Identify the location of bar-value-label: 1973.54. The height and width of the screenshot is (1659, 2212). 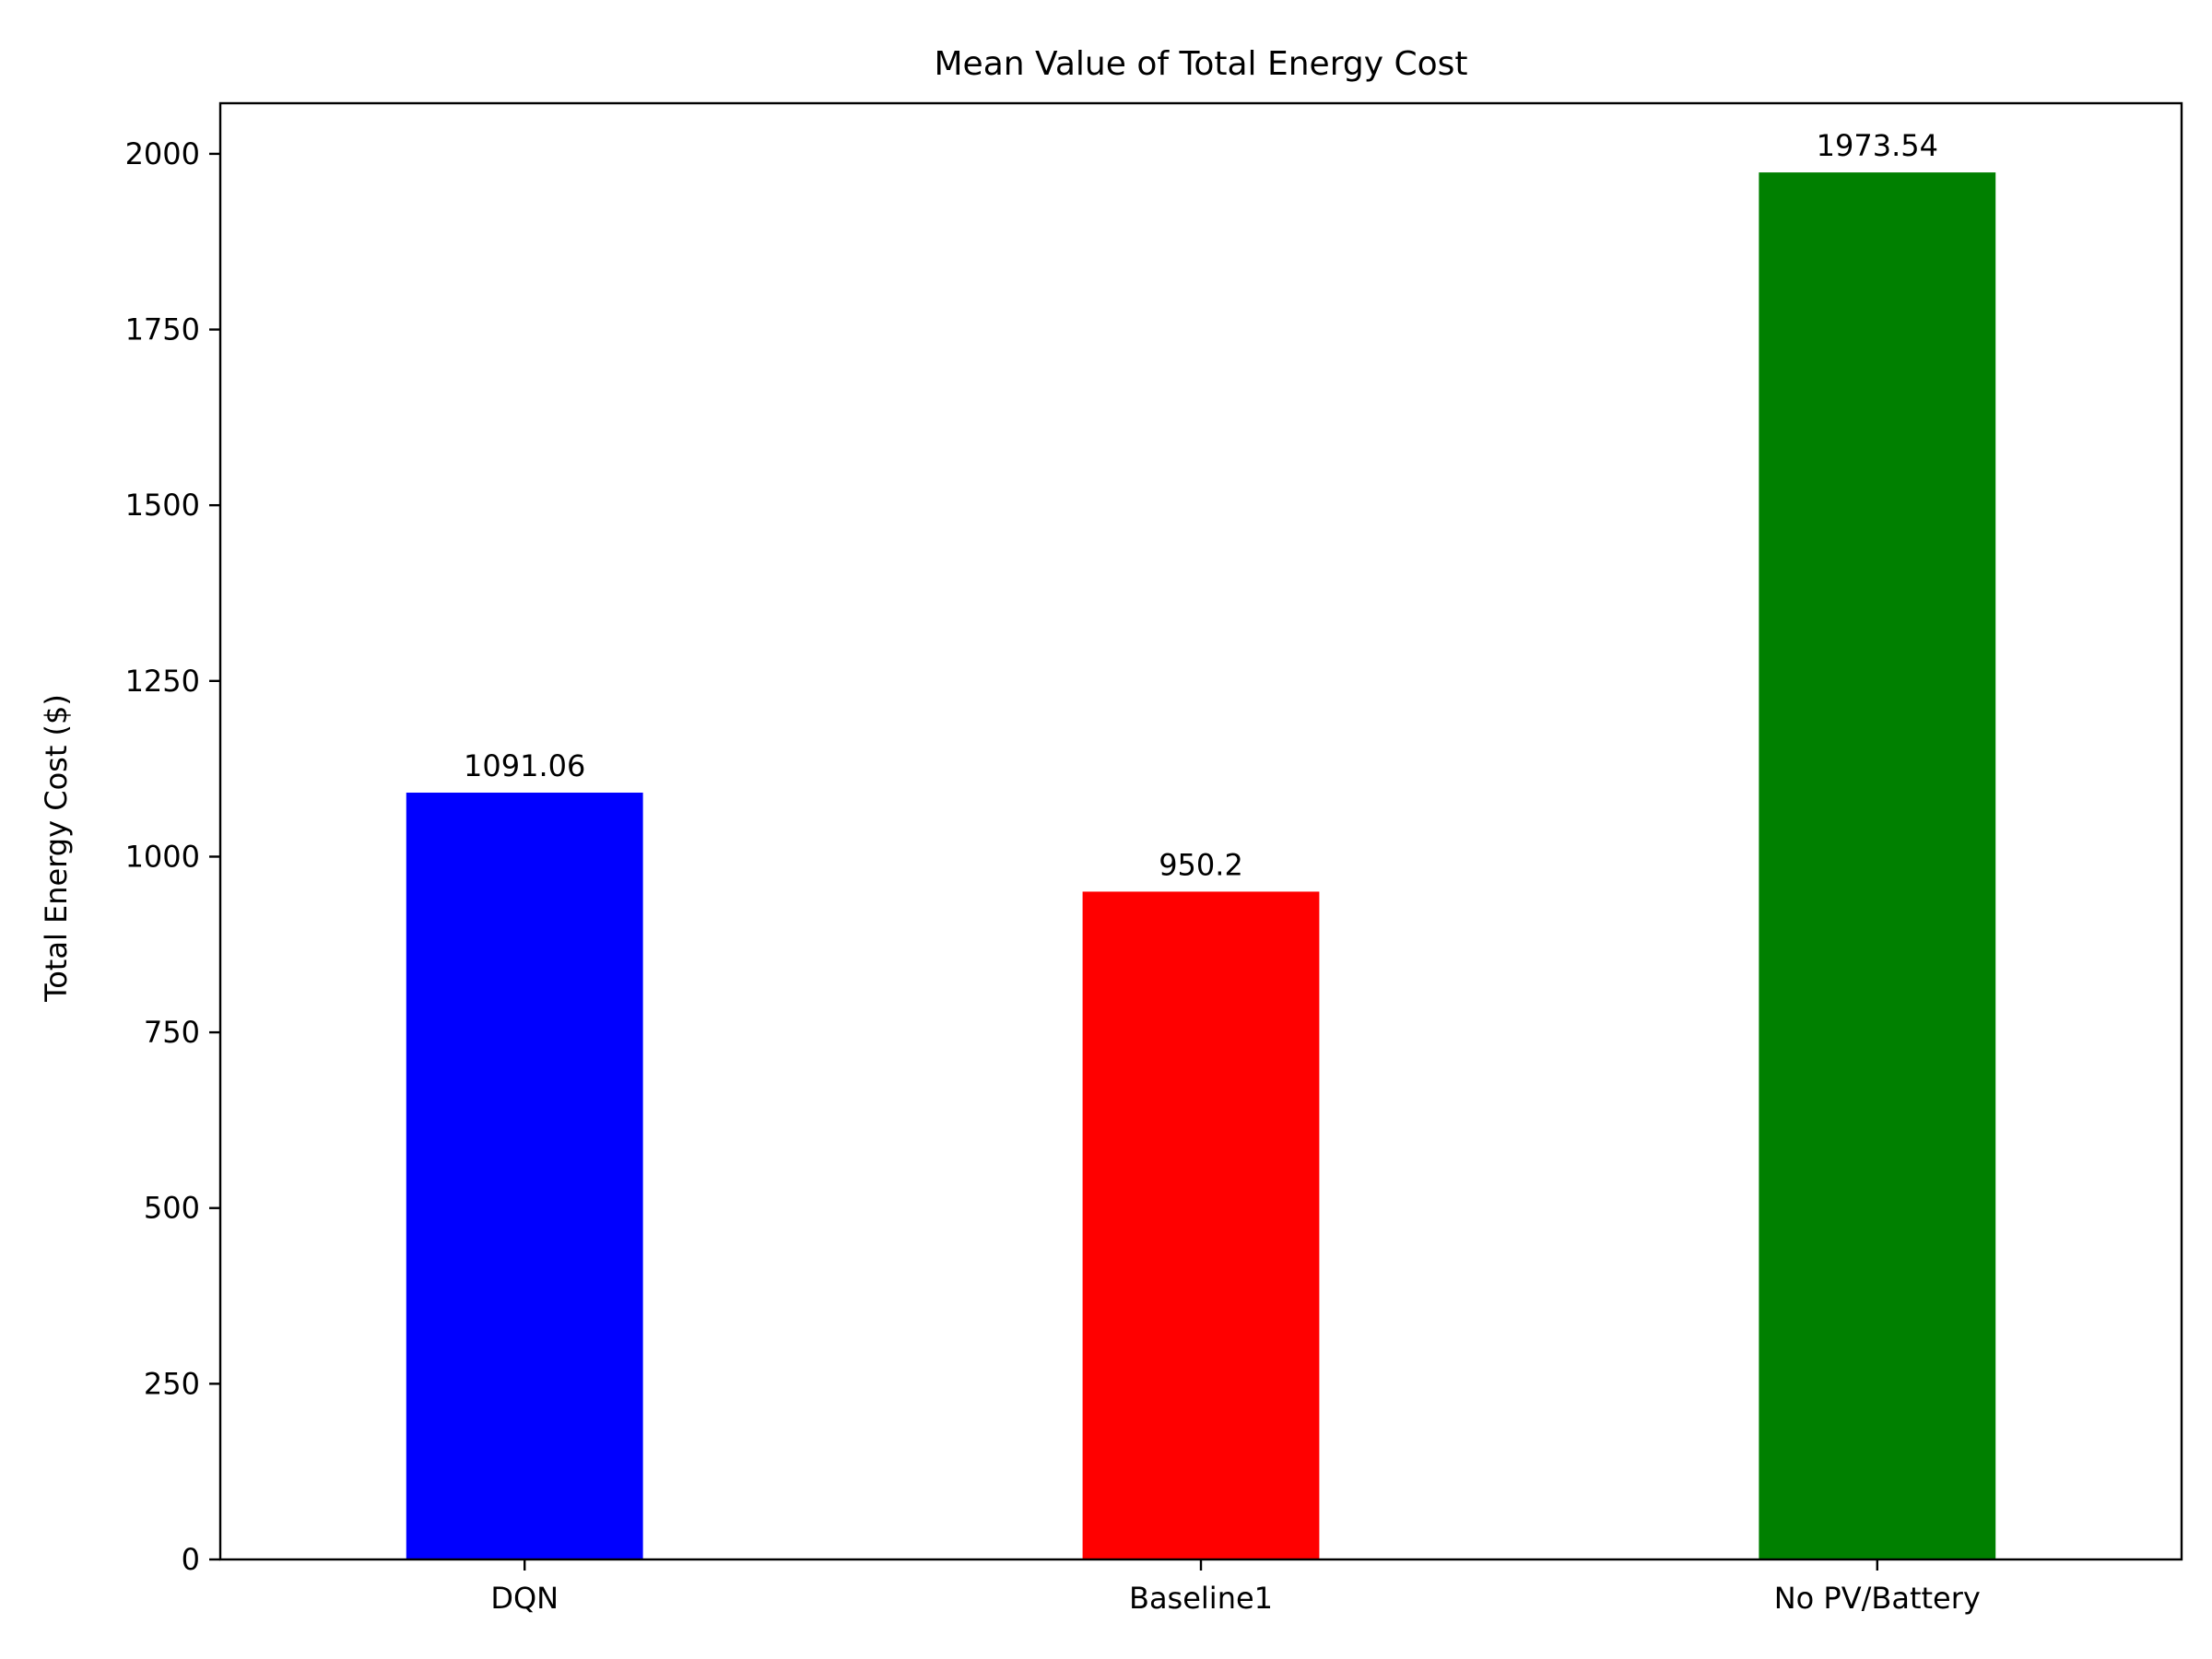
(1877, 145).